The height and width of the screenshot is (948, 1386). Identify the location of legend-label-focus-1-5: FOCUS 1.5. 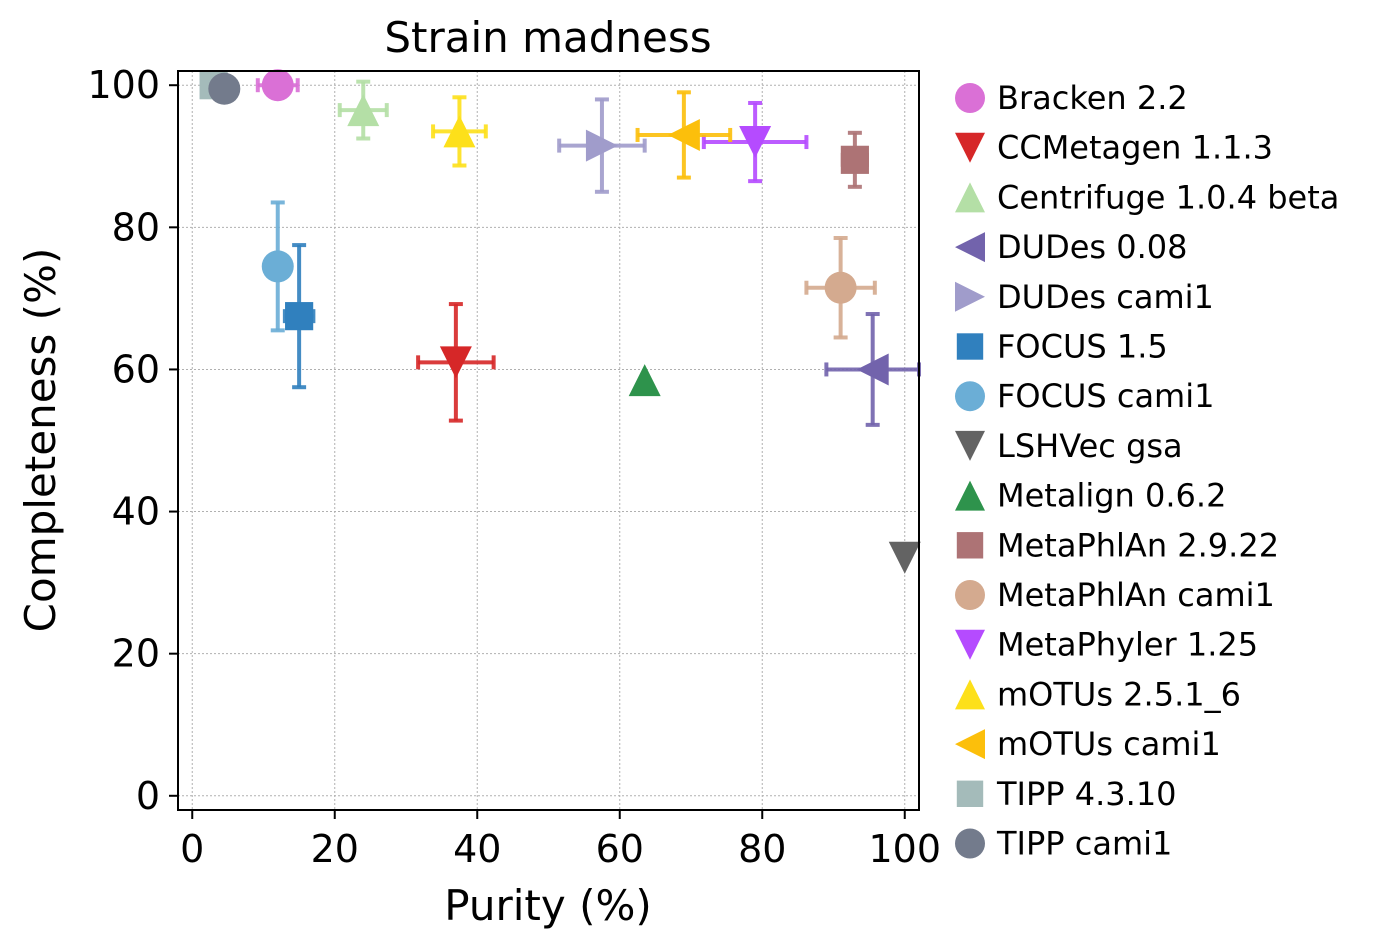
(1082, 347).